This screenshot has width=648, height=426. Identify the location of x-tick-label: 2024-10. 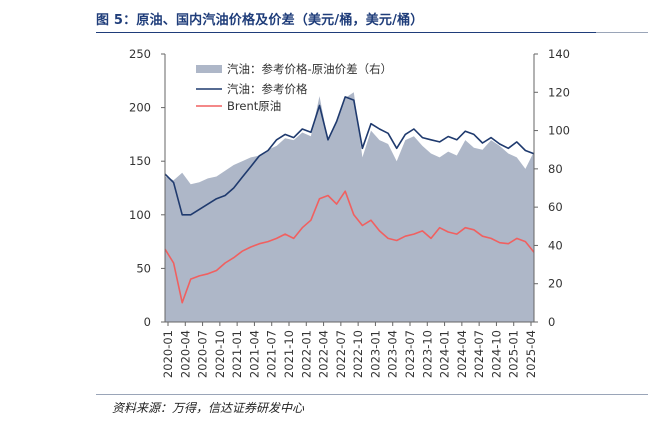
(496, 354).